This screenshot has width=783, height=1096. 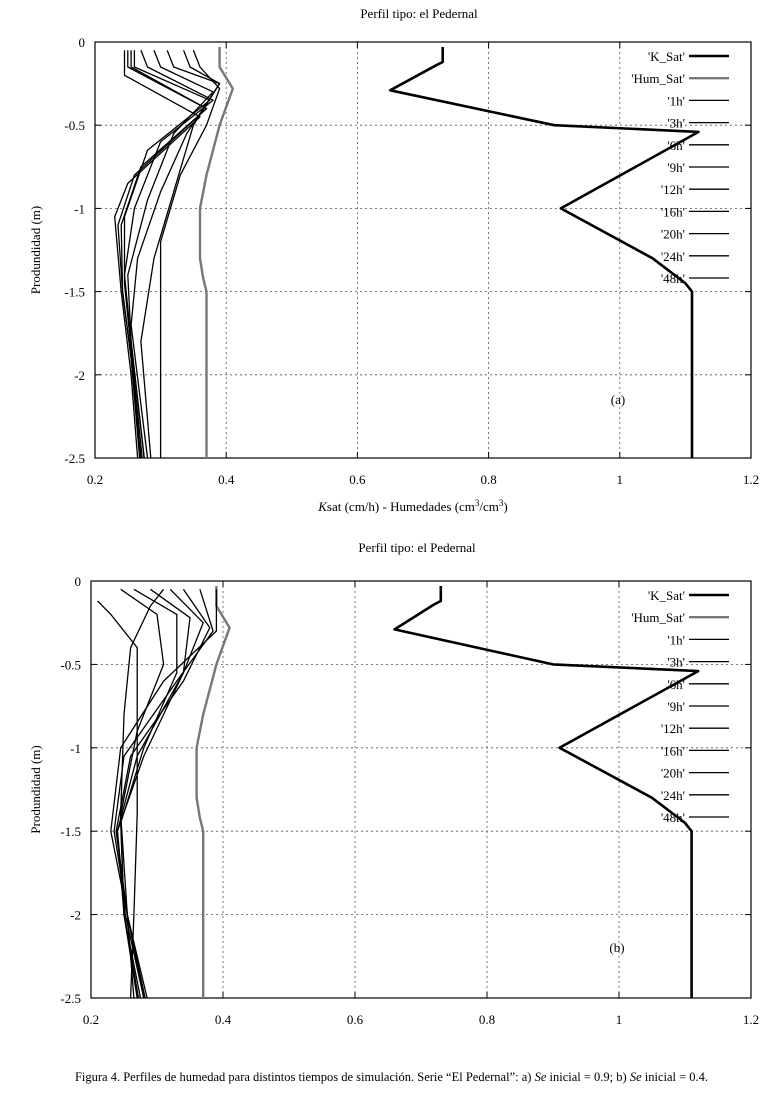 I want to click on series-line-3h, so click(x=180, y=254).